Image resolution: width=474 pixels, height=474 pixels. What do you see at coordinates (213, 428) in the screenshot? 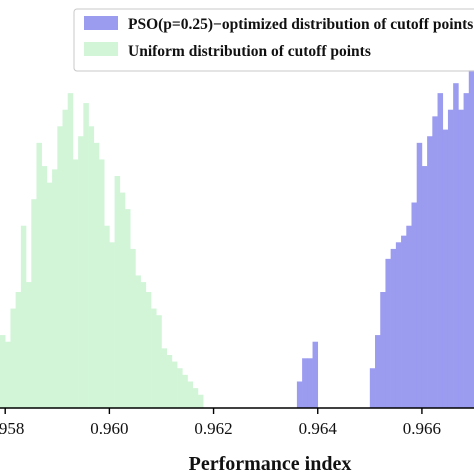
I see `x-tick-label: 0.962` at bounding box center [213, 428].